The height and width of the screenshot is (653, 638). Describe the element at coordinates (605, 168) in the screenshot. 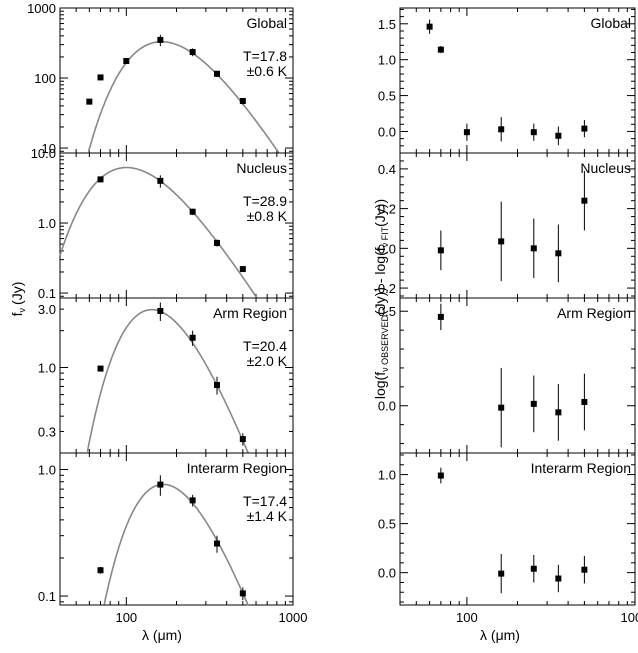

I see `residual-panel-2-label: Nucleus` at that location.